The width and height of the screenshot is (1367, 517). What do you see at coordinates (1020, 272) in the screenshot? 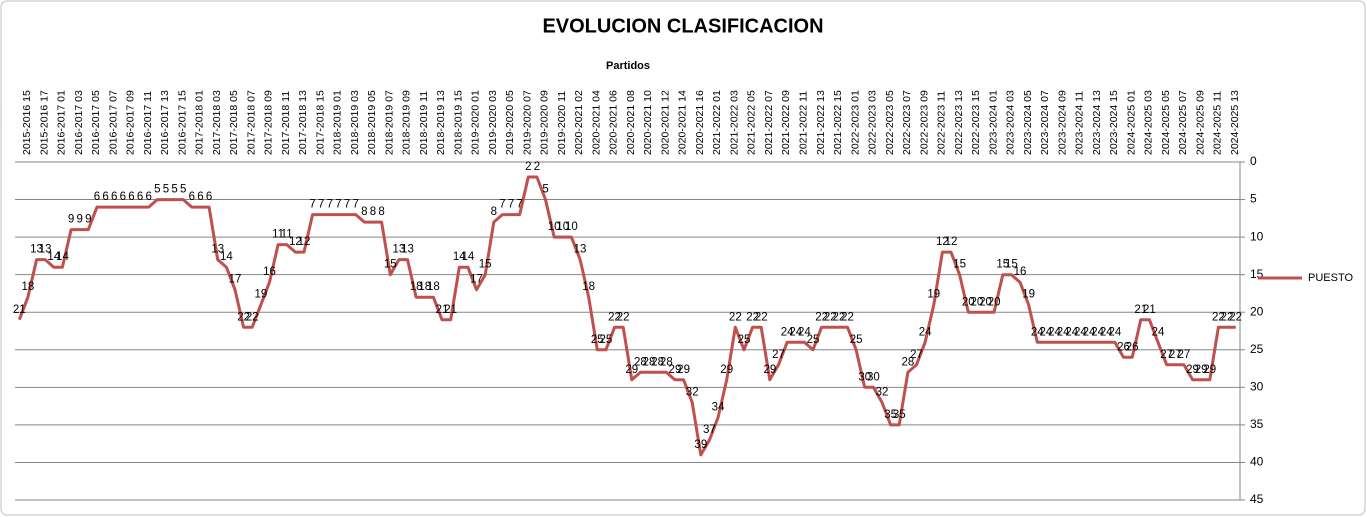
I see `data-label: 16` at bounding box center [1020, 272].